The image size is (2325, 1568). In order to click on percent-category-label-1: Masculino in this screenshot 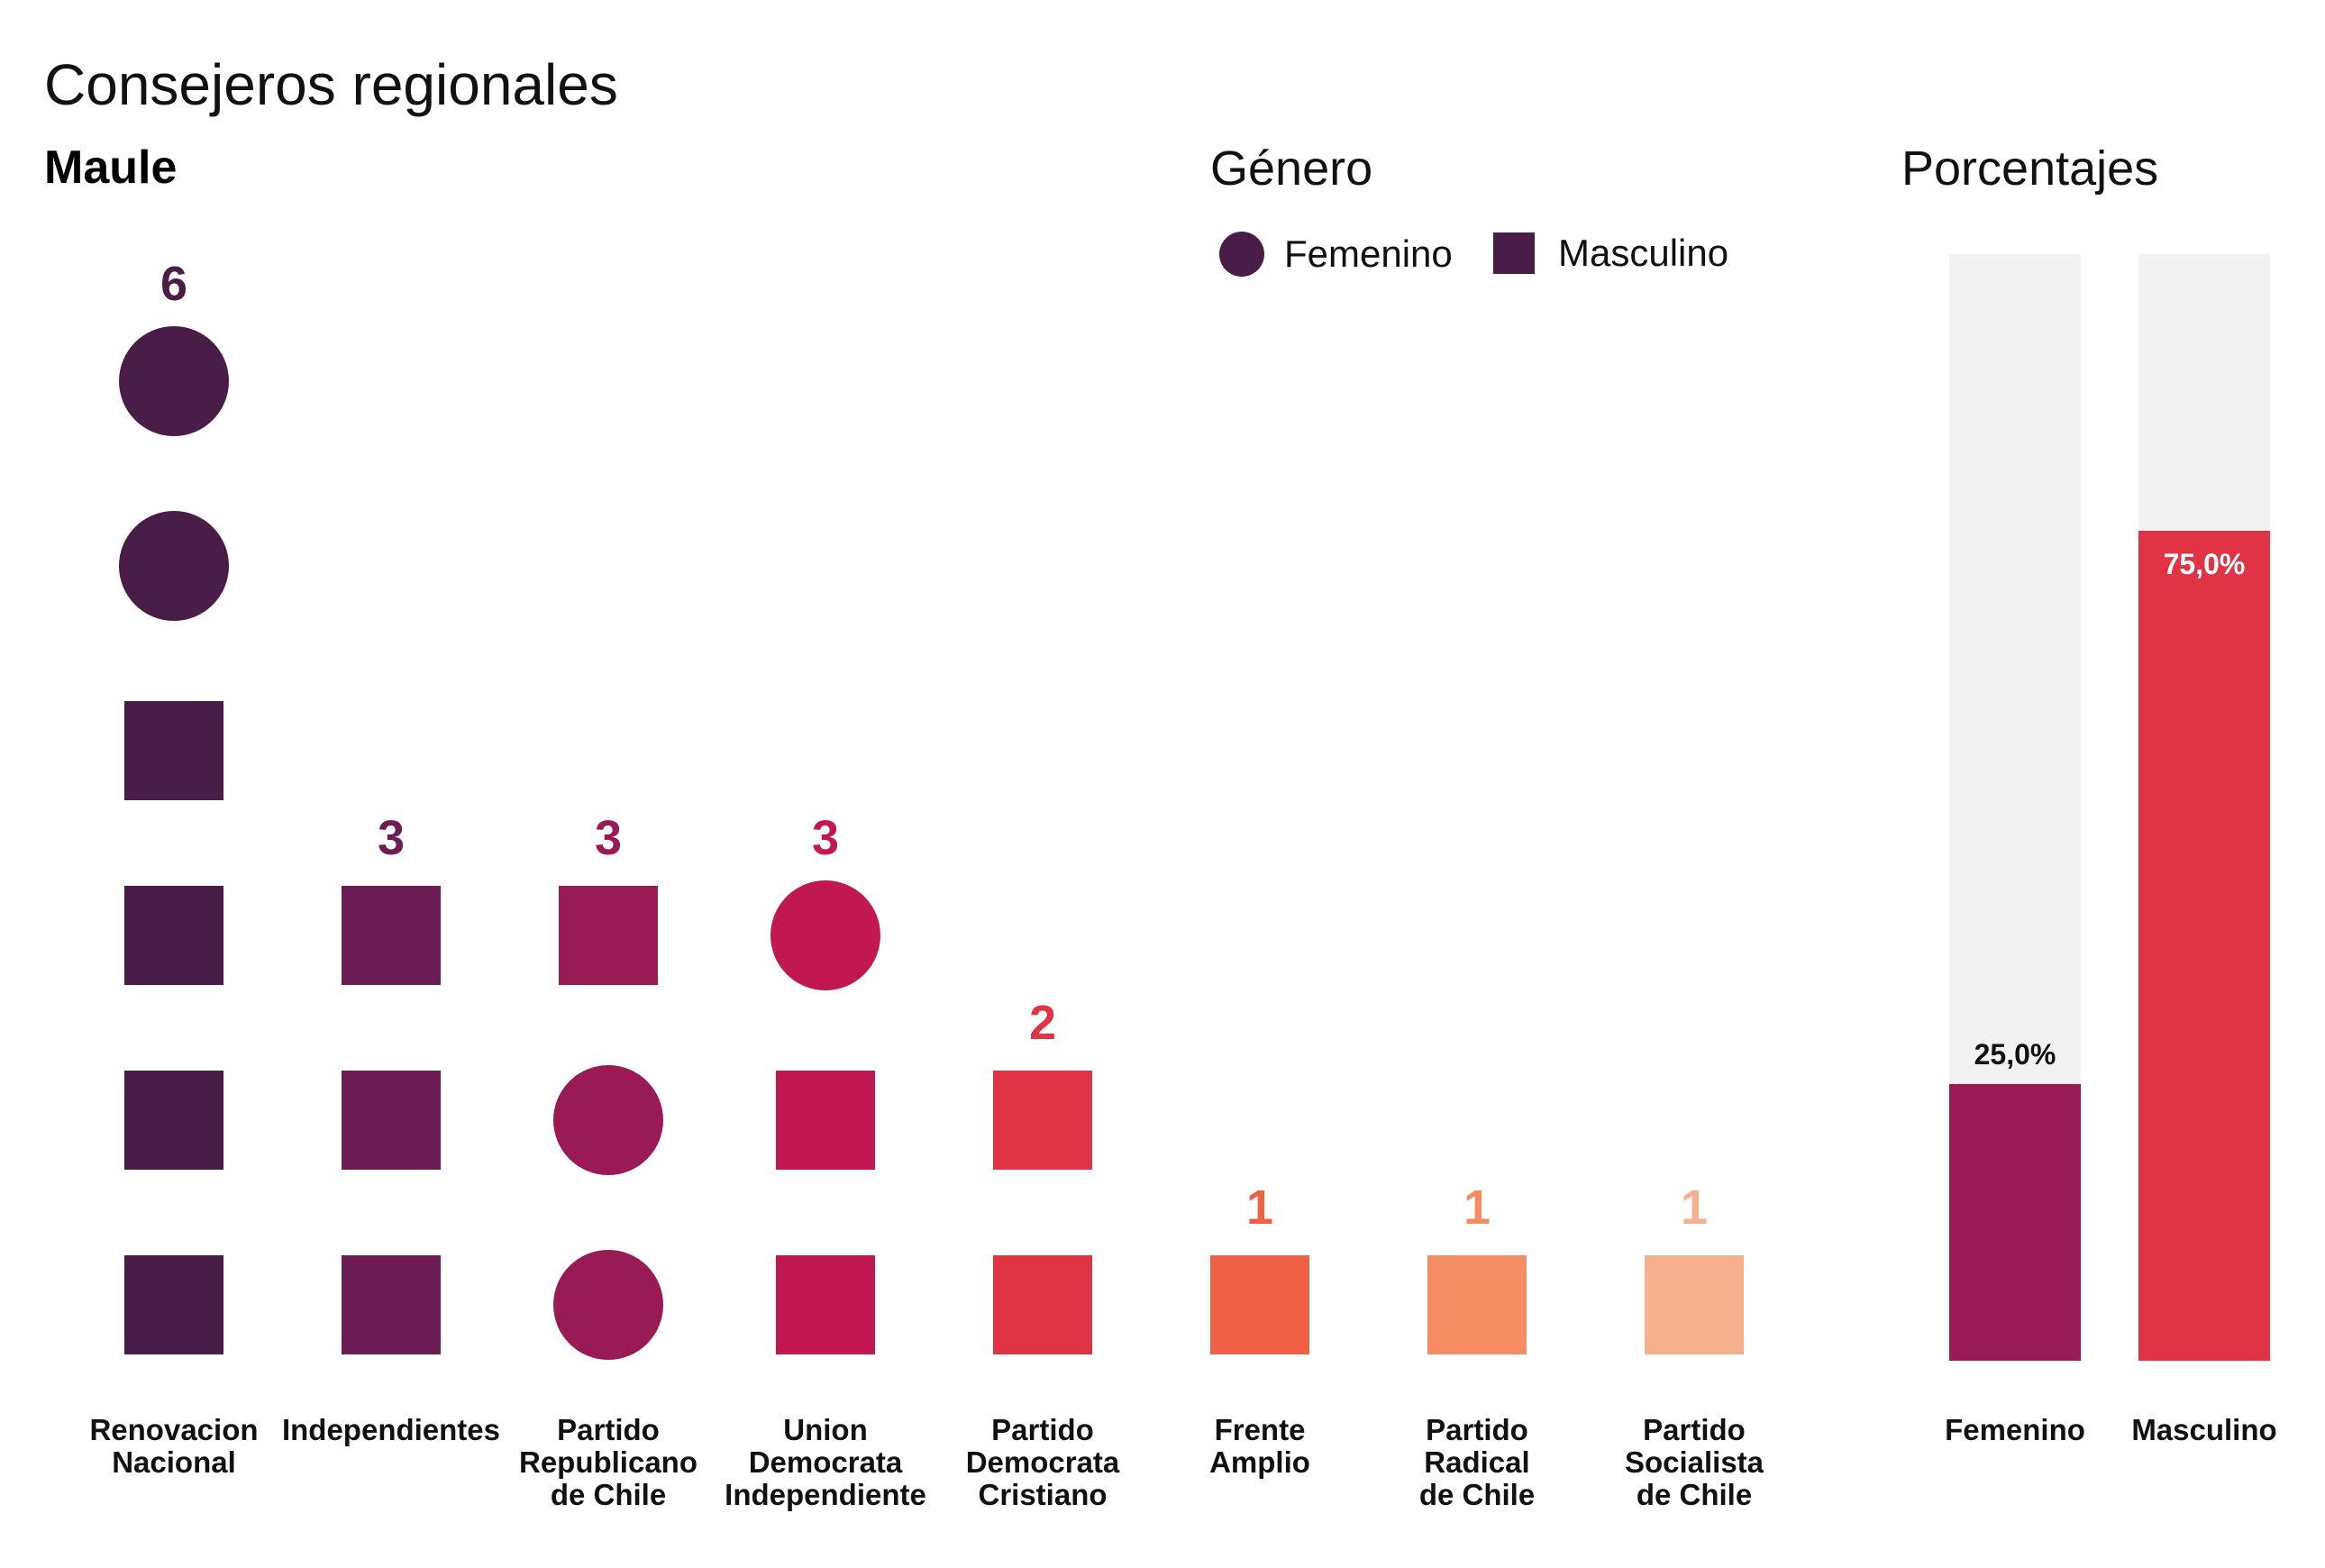, I will do `click(2203, 1429)`.